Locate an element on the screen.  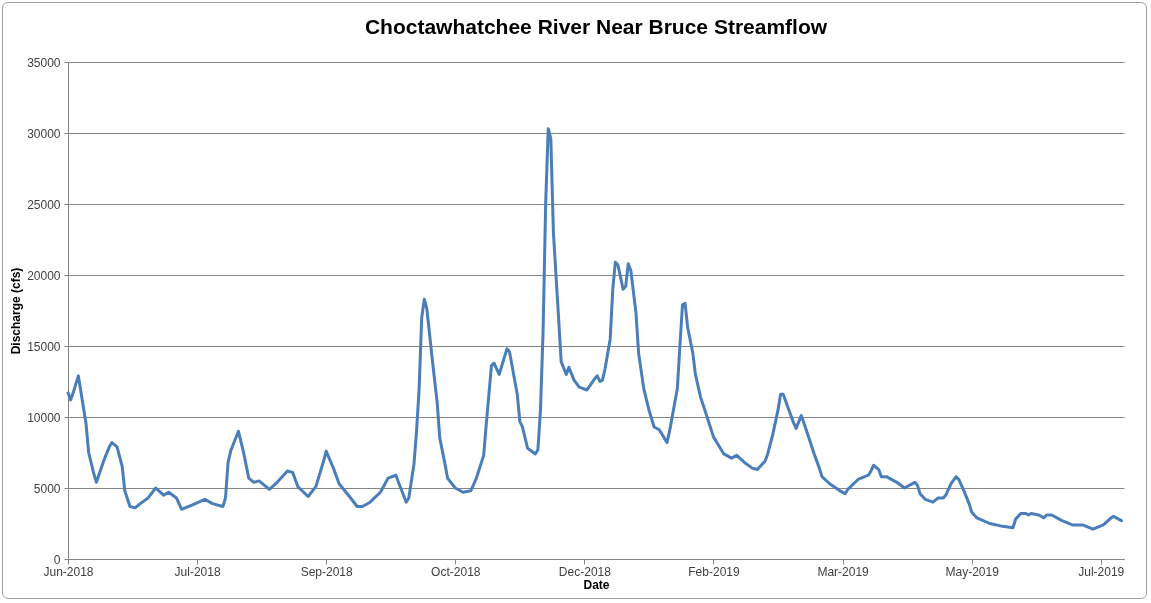
x-tick-label: Jun-2018 is located at coordinates (68, 571).